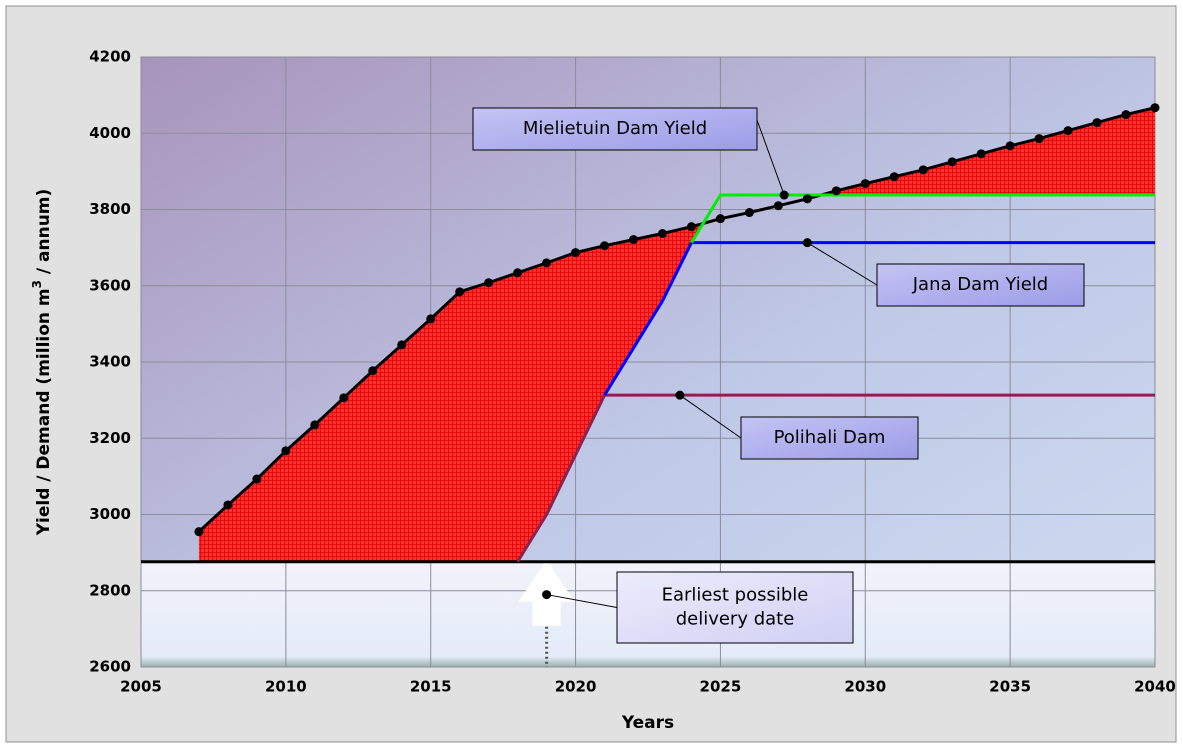 This screenshot has height=753, width=1183. I want to click on annotation-text: Earliest possible, so click(735, 595).